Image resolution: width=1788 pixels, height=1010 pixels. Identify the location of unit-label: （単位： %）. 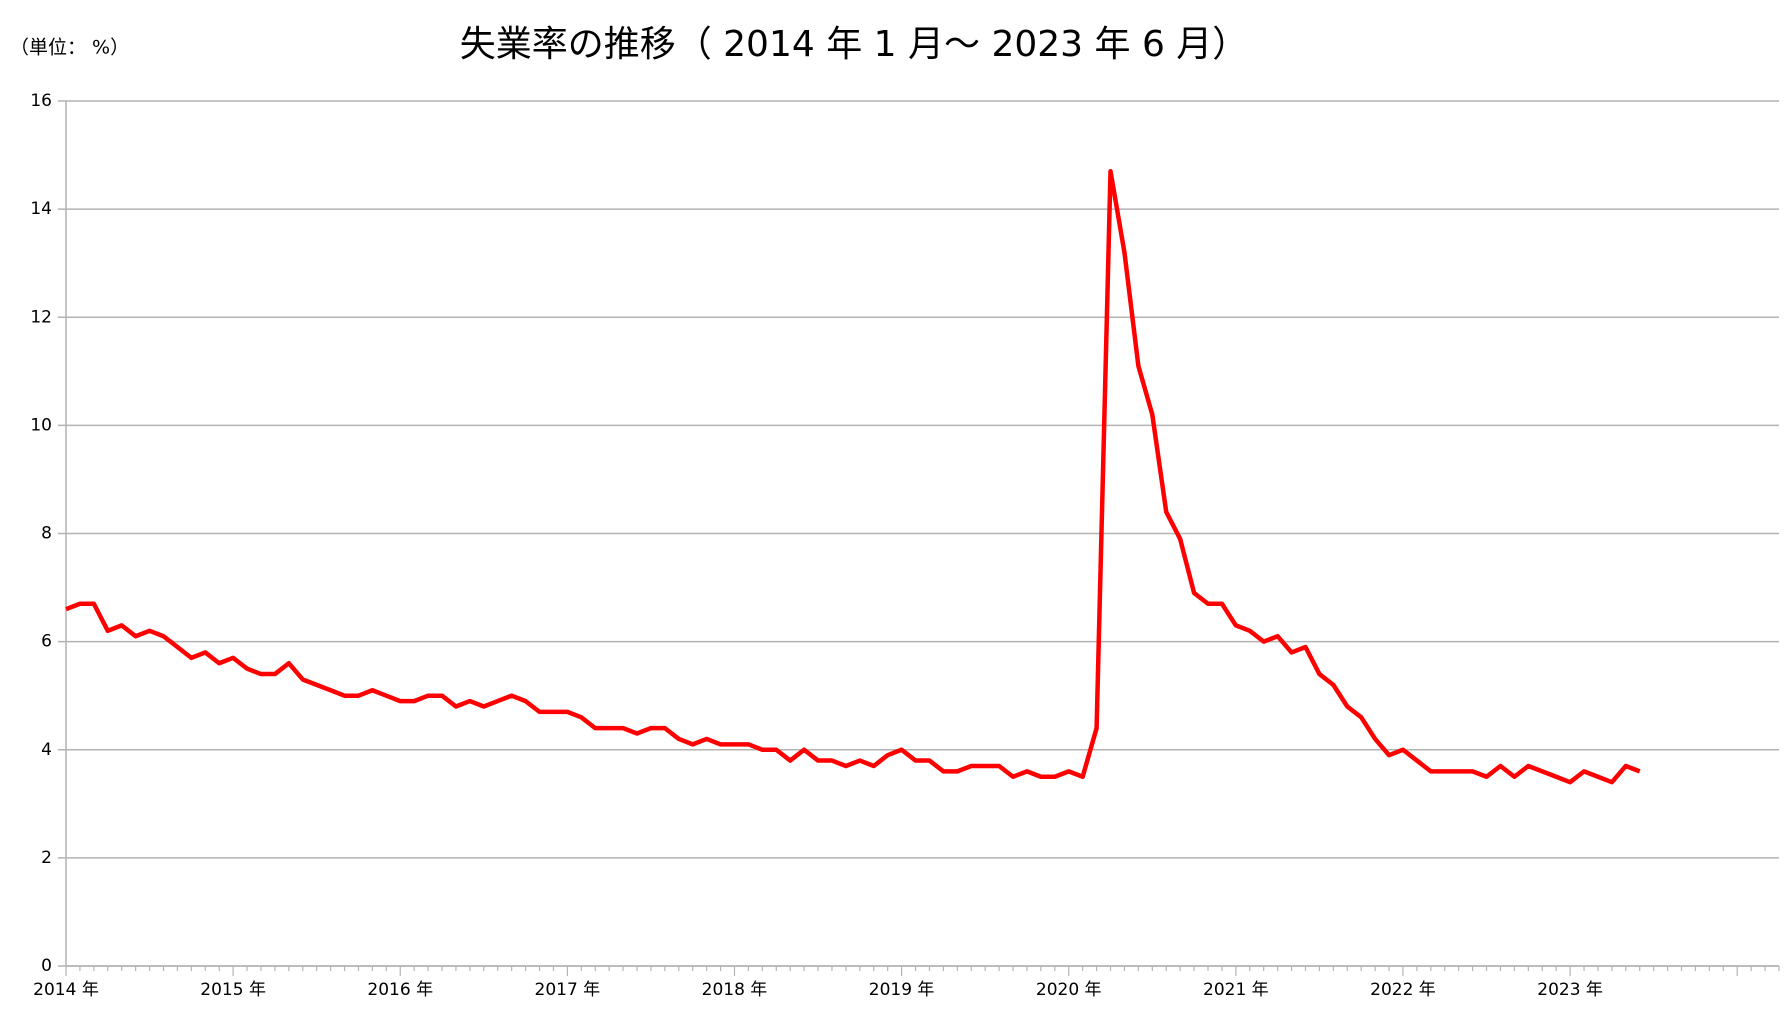
(69, 48).